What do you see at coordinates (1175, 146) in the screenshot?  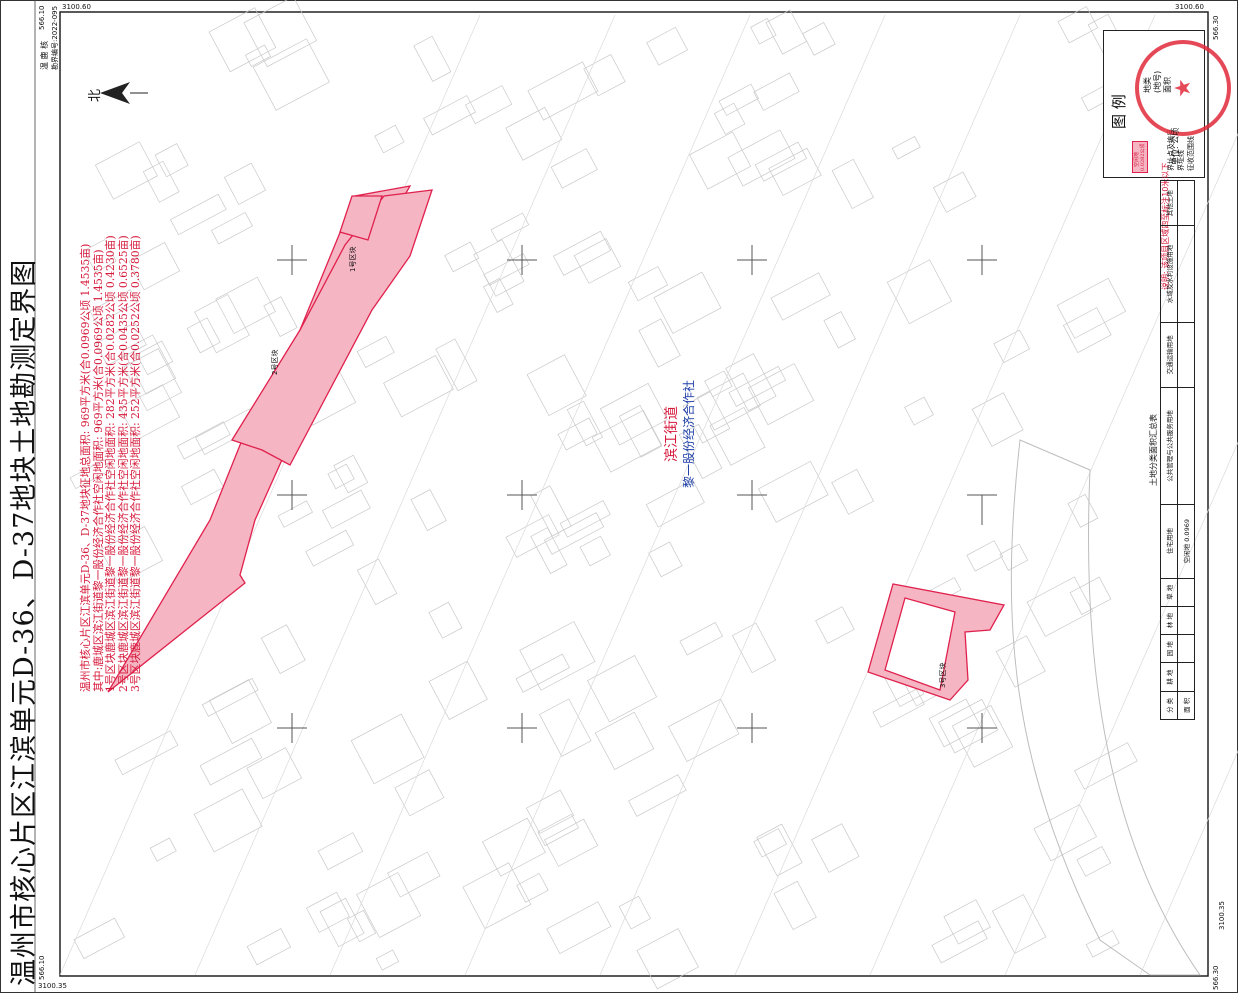 I see `unit-text: 单位: 公顷` at bounding box center [1175, 146].